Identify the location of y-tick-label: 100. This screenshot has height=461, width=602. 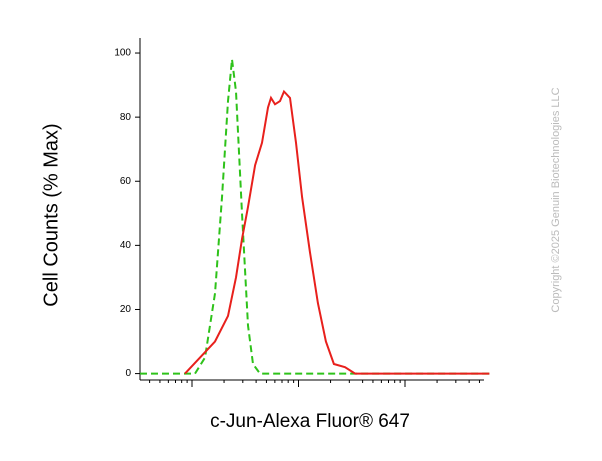
(122, 53).